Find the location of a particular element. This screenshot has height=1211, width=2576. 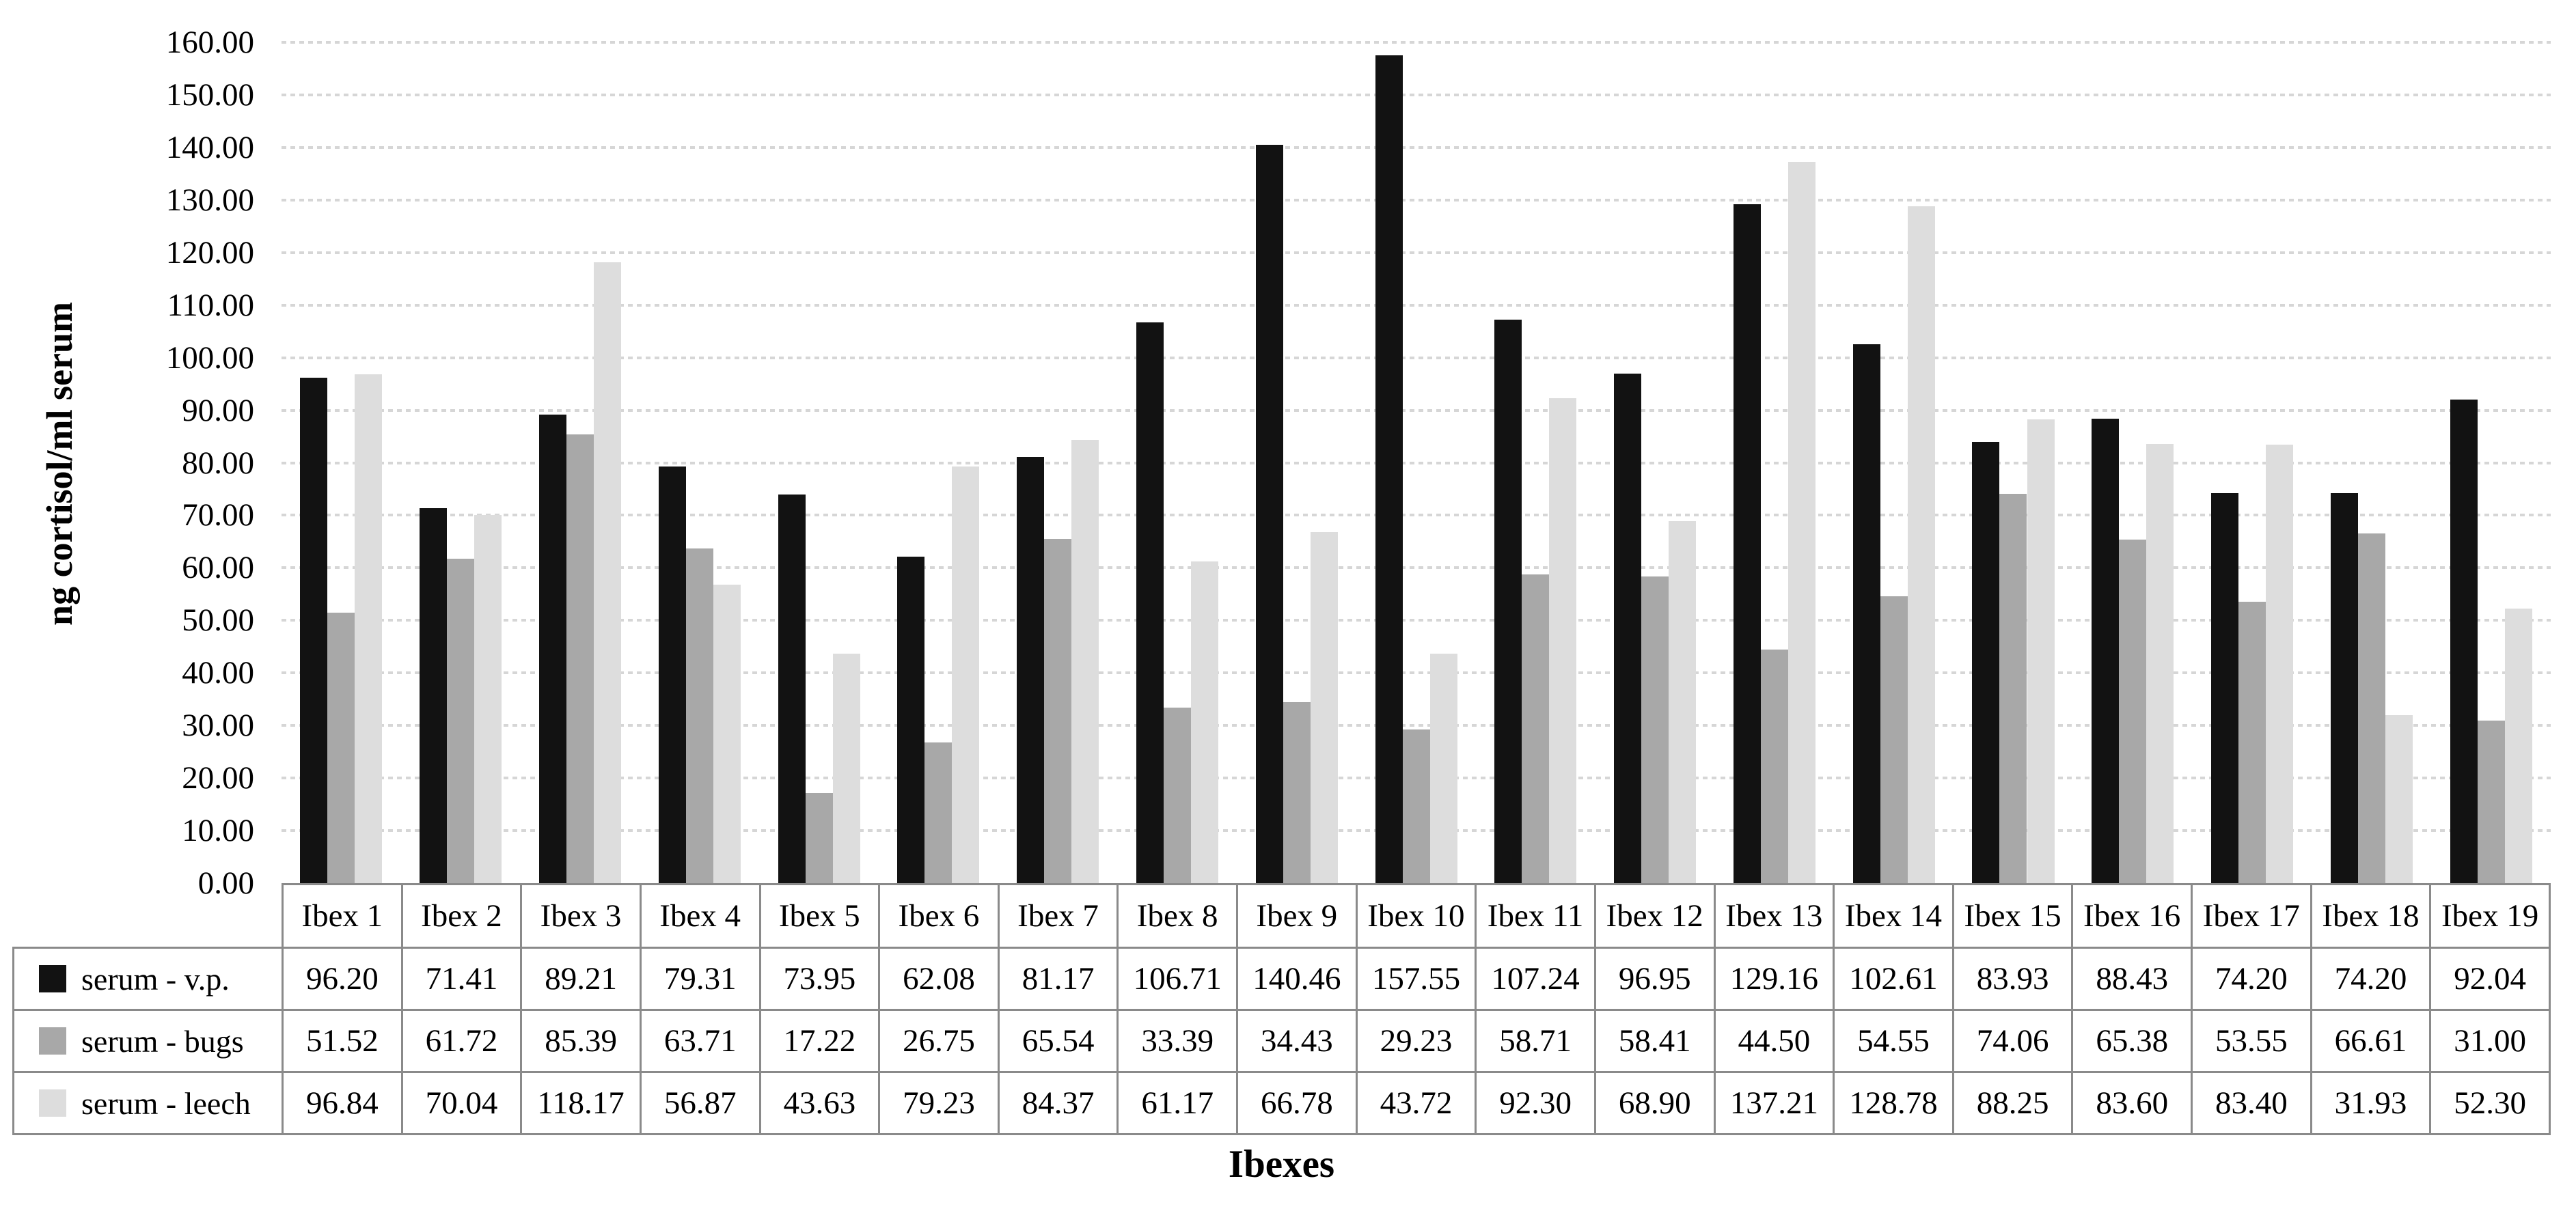

legend-label: serum - bugs is located at coordinates (162, 1041).